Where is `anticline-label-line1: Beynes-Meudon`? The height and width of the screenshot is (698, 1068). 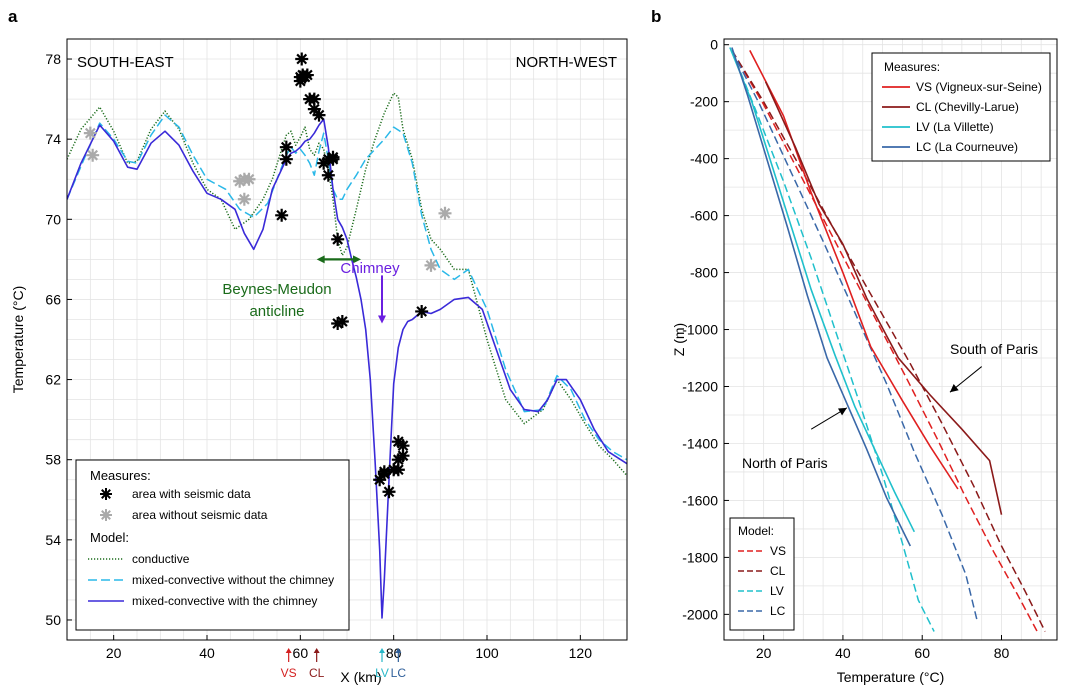 anticline-label-line1: Beynes-Meudon is located at coordinates (276, 289).